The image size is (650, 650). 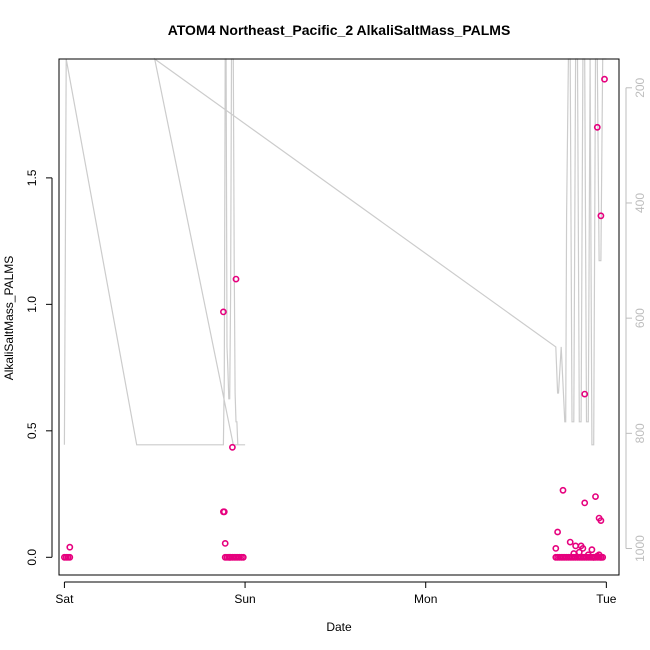 I want to click on x-tick-label: Sun, so click(x=244, y=599).